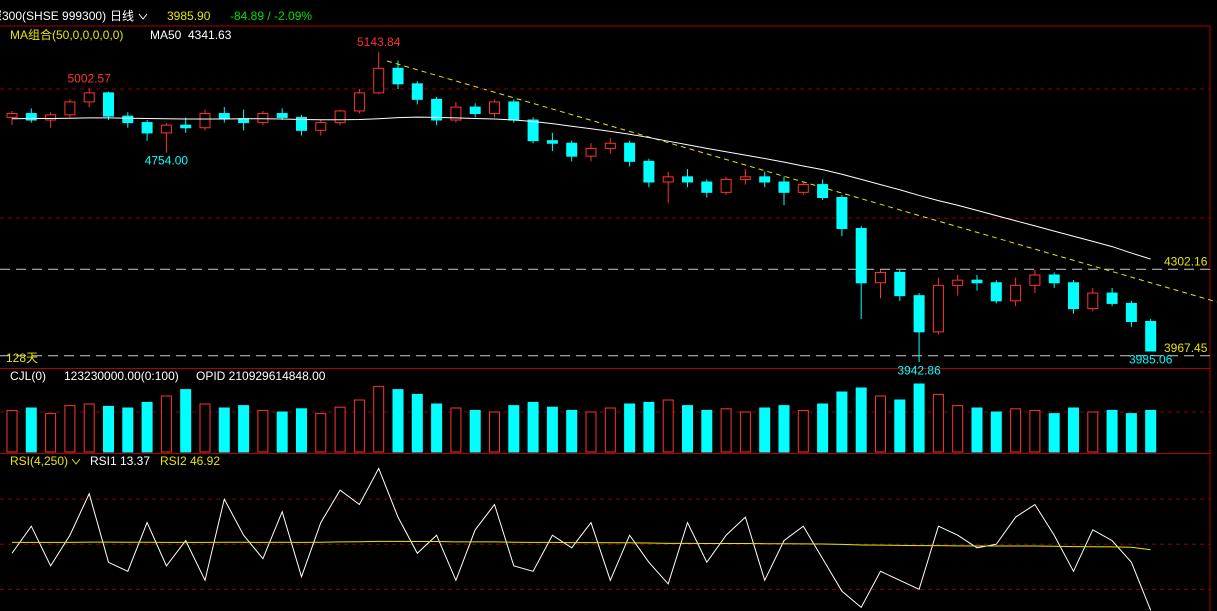 This screenshot has height=611, width=1217. I want to click on rsi2-value: 46.92, so click(205, 461).